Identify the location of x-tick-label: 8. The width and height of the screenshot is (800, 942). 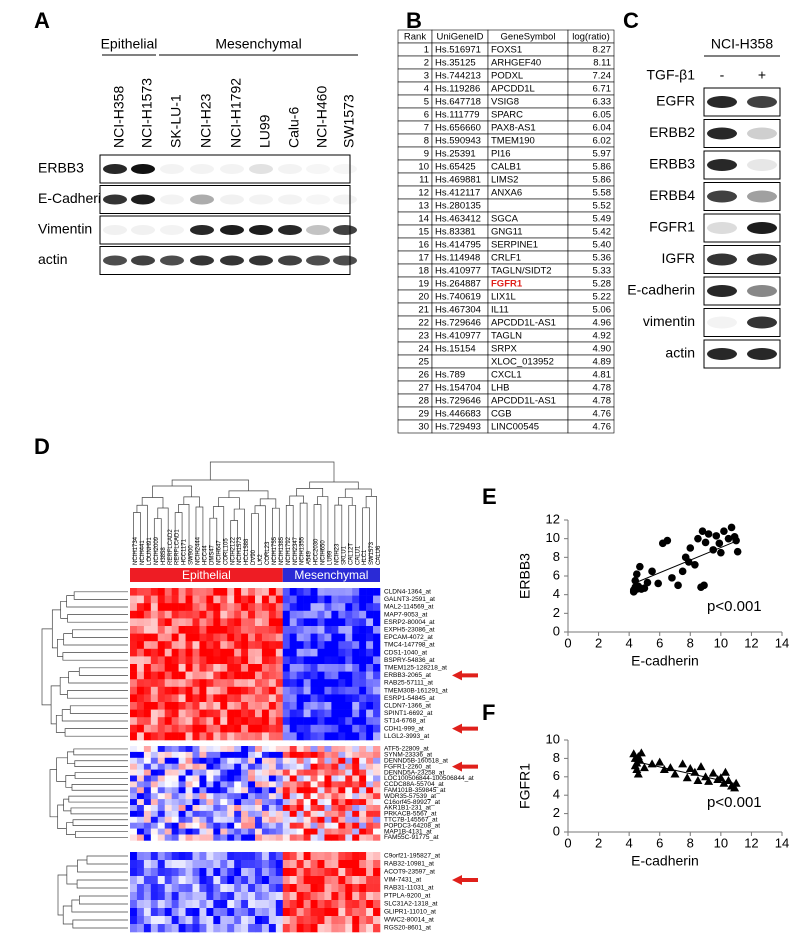
(690, 842).